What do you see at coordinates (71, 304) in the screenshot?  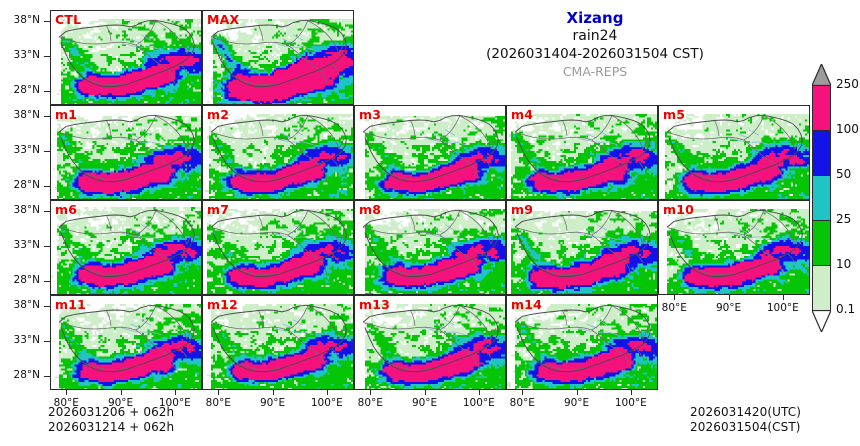 I see `panel-label-m11: m11` at bounding box center [71, 304].